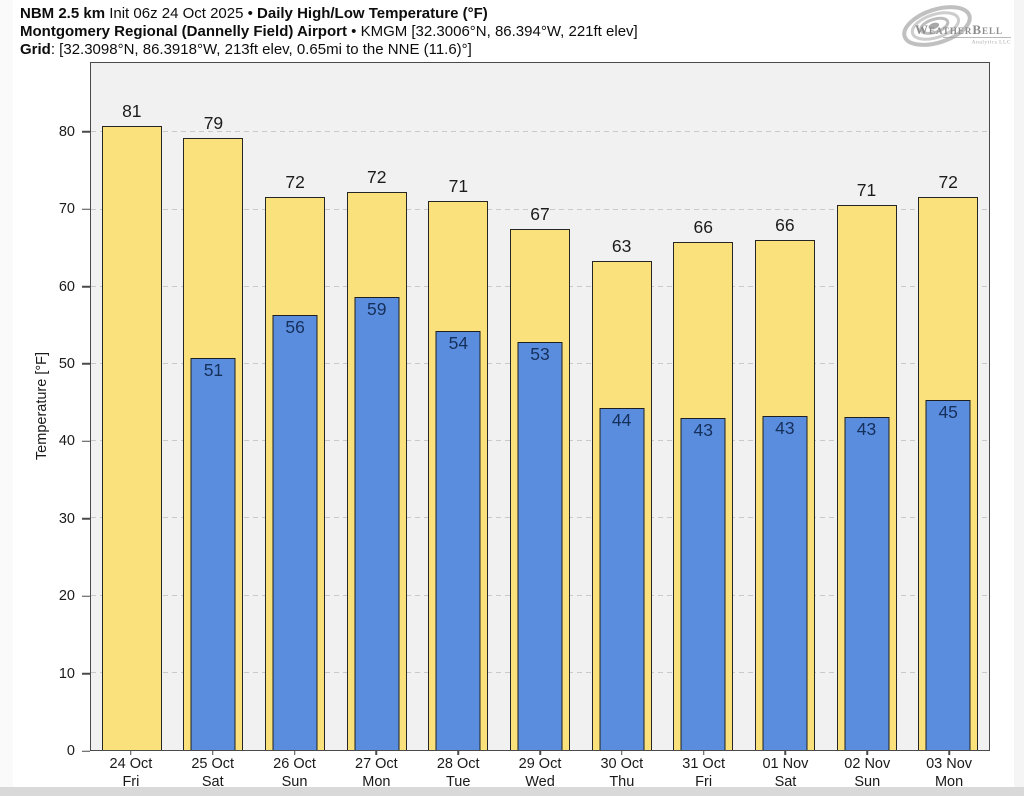  Describe the element at coordinates (867, 764) in the screenshot. I see `x-tick-date: 02 Nov` at that location.